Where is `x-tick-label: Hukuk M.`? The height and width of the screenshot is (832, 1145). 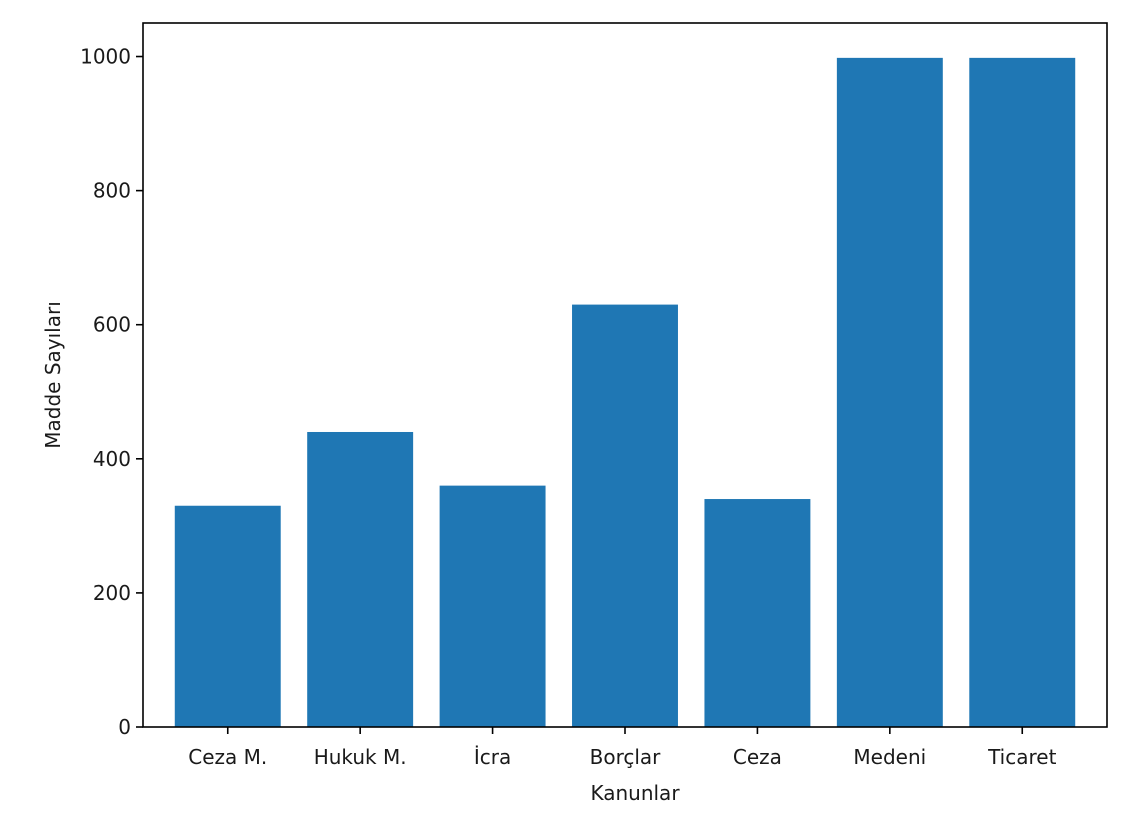 x-tick-label: Hukuk M. is located at coordinates (360, 757).